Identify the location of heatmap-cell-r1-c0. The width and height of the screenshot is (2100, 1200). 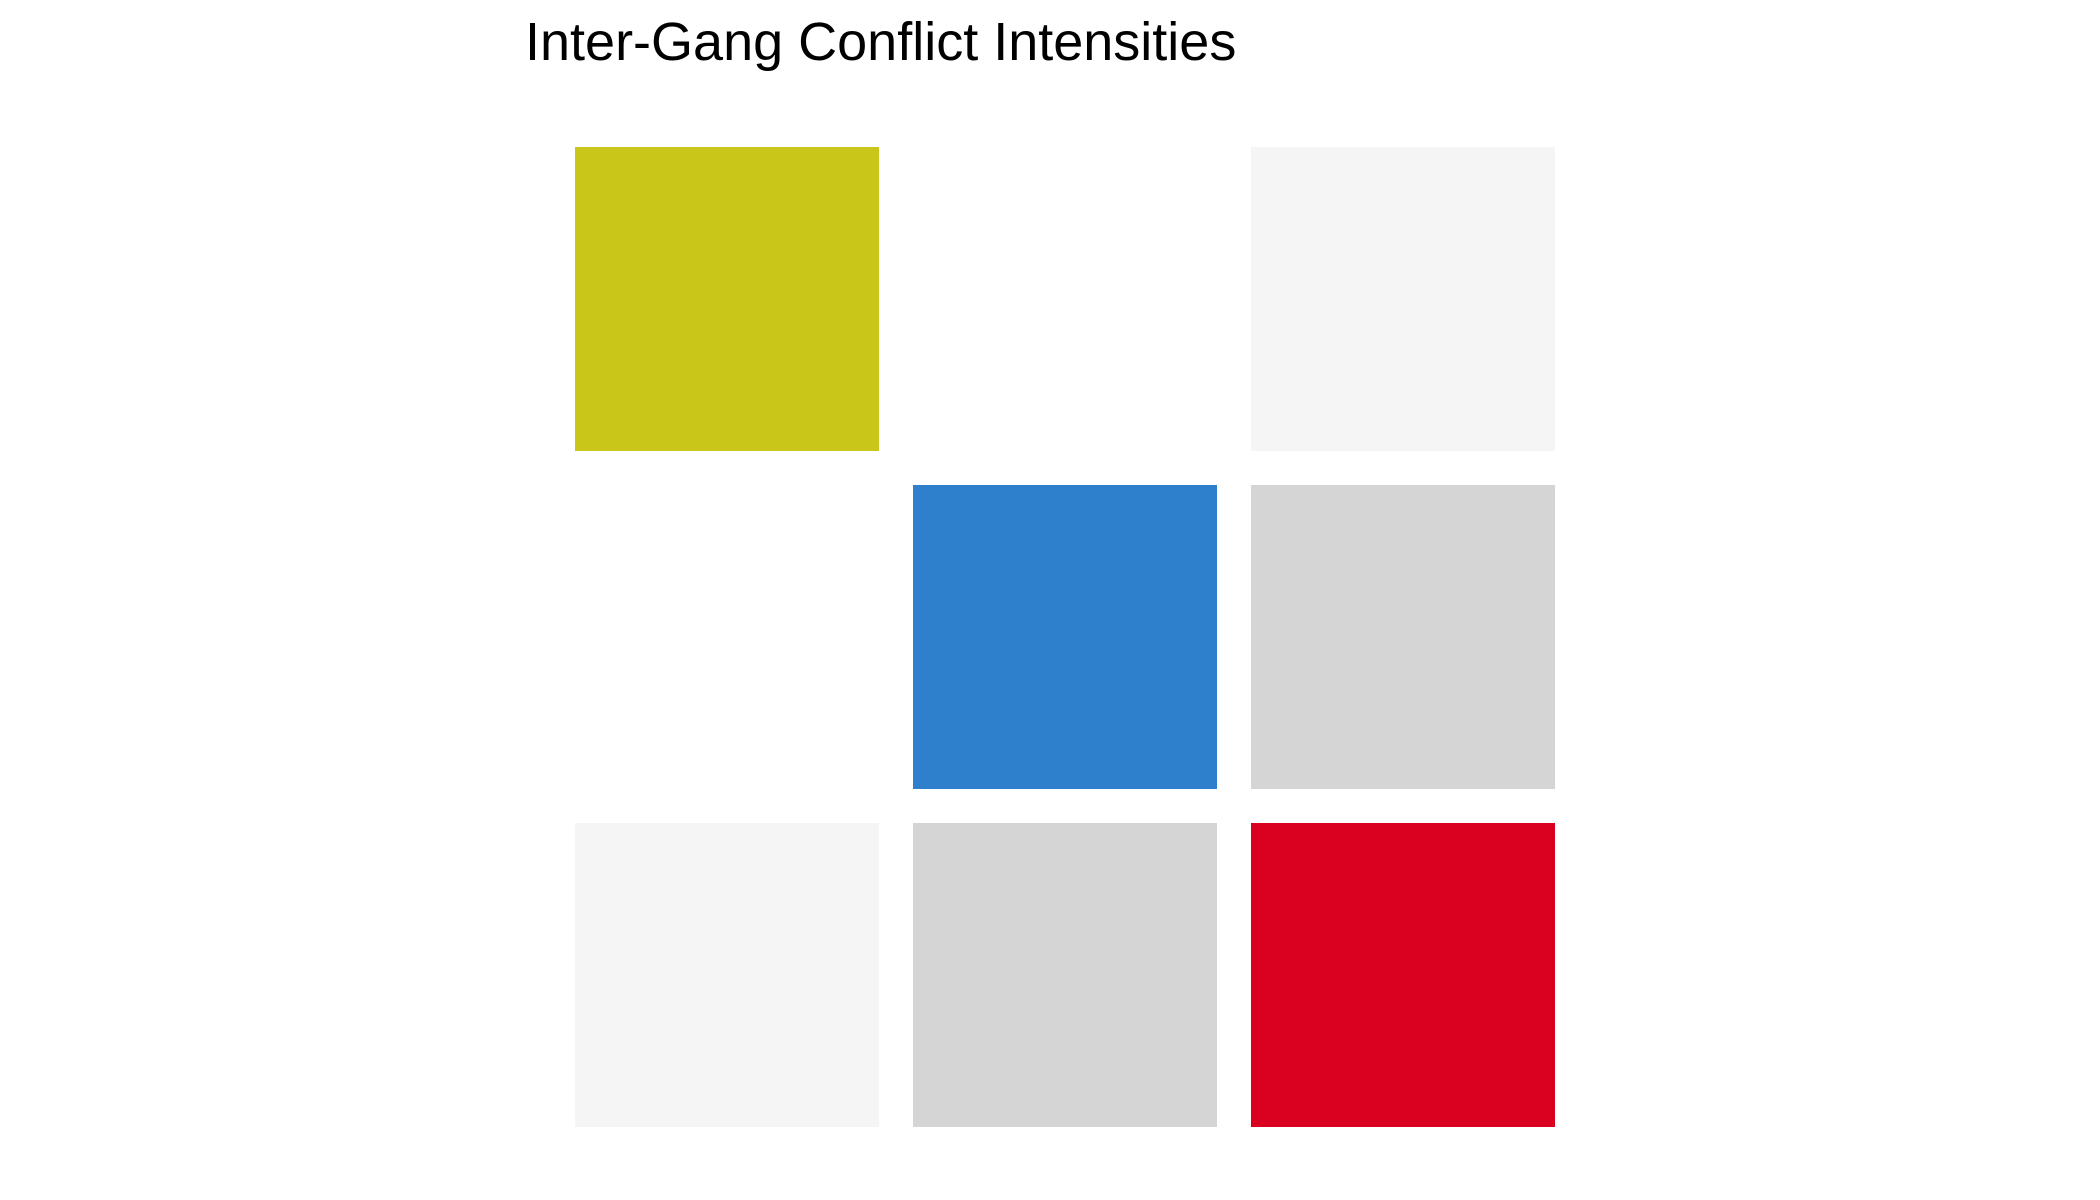
(727, 637).